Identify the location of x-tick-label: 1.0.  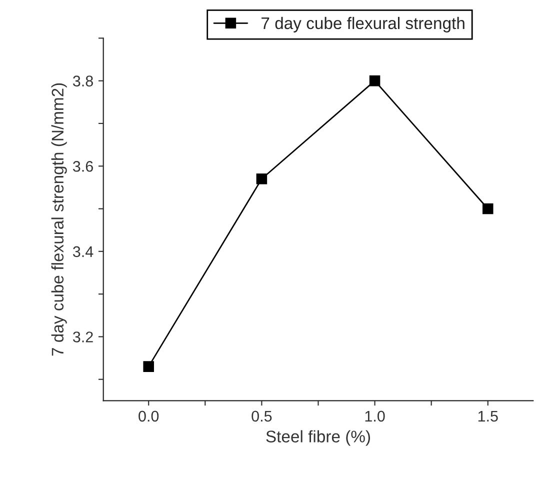
(375, 416).